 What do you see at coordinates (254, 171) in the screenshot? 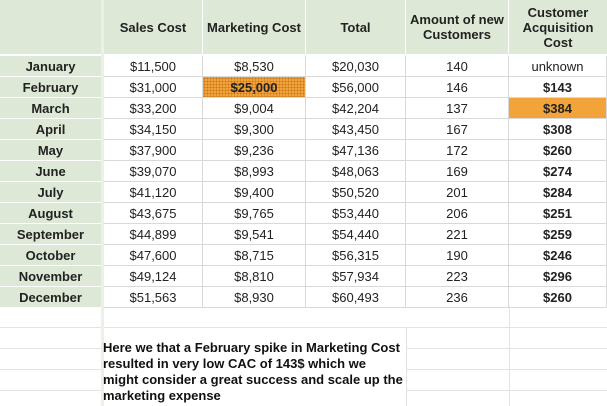
I see `cell-marketing-cost: $8,993` at bounding box center [254, 171].